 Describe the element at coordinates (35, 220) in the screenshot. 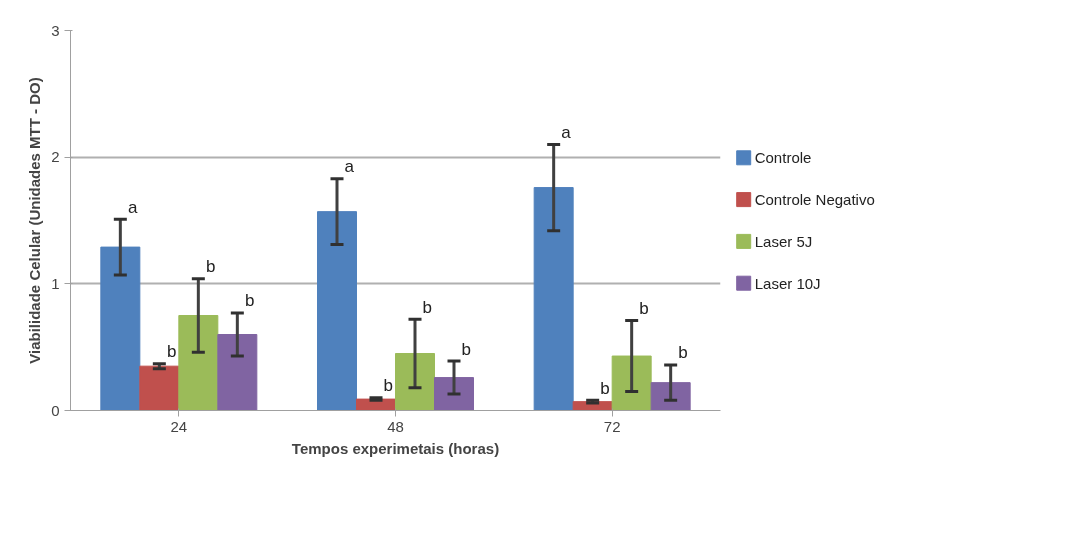

I see `y-axis-title: Viabilidade Celular (Unidades MTT - DO)` at that location.